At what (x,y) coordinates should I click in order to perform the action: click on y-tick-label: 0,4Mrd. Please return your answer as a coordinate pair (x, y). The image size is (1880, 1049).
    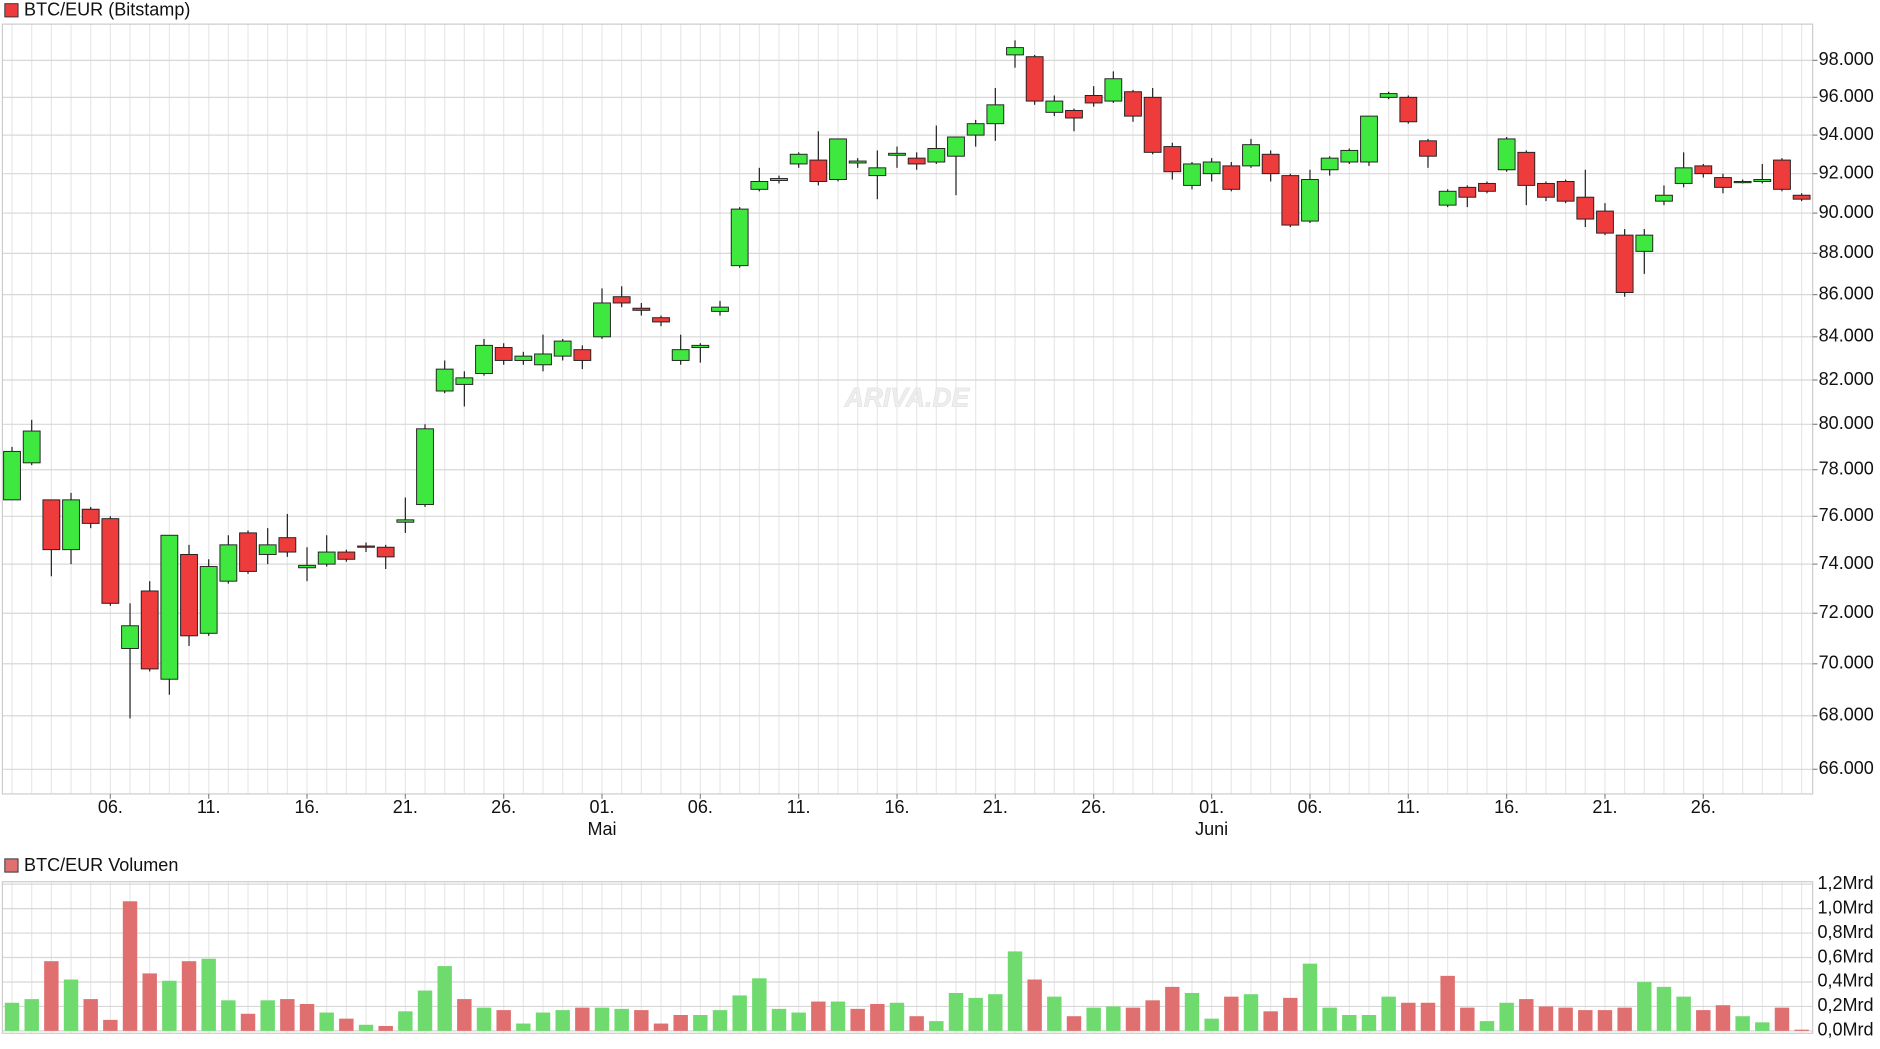
    Looking at the image, I should click on (1845, 981).